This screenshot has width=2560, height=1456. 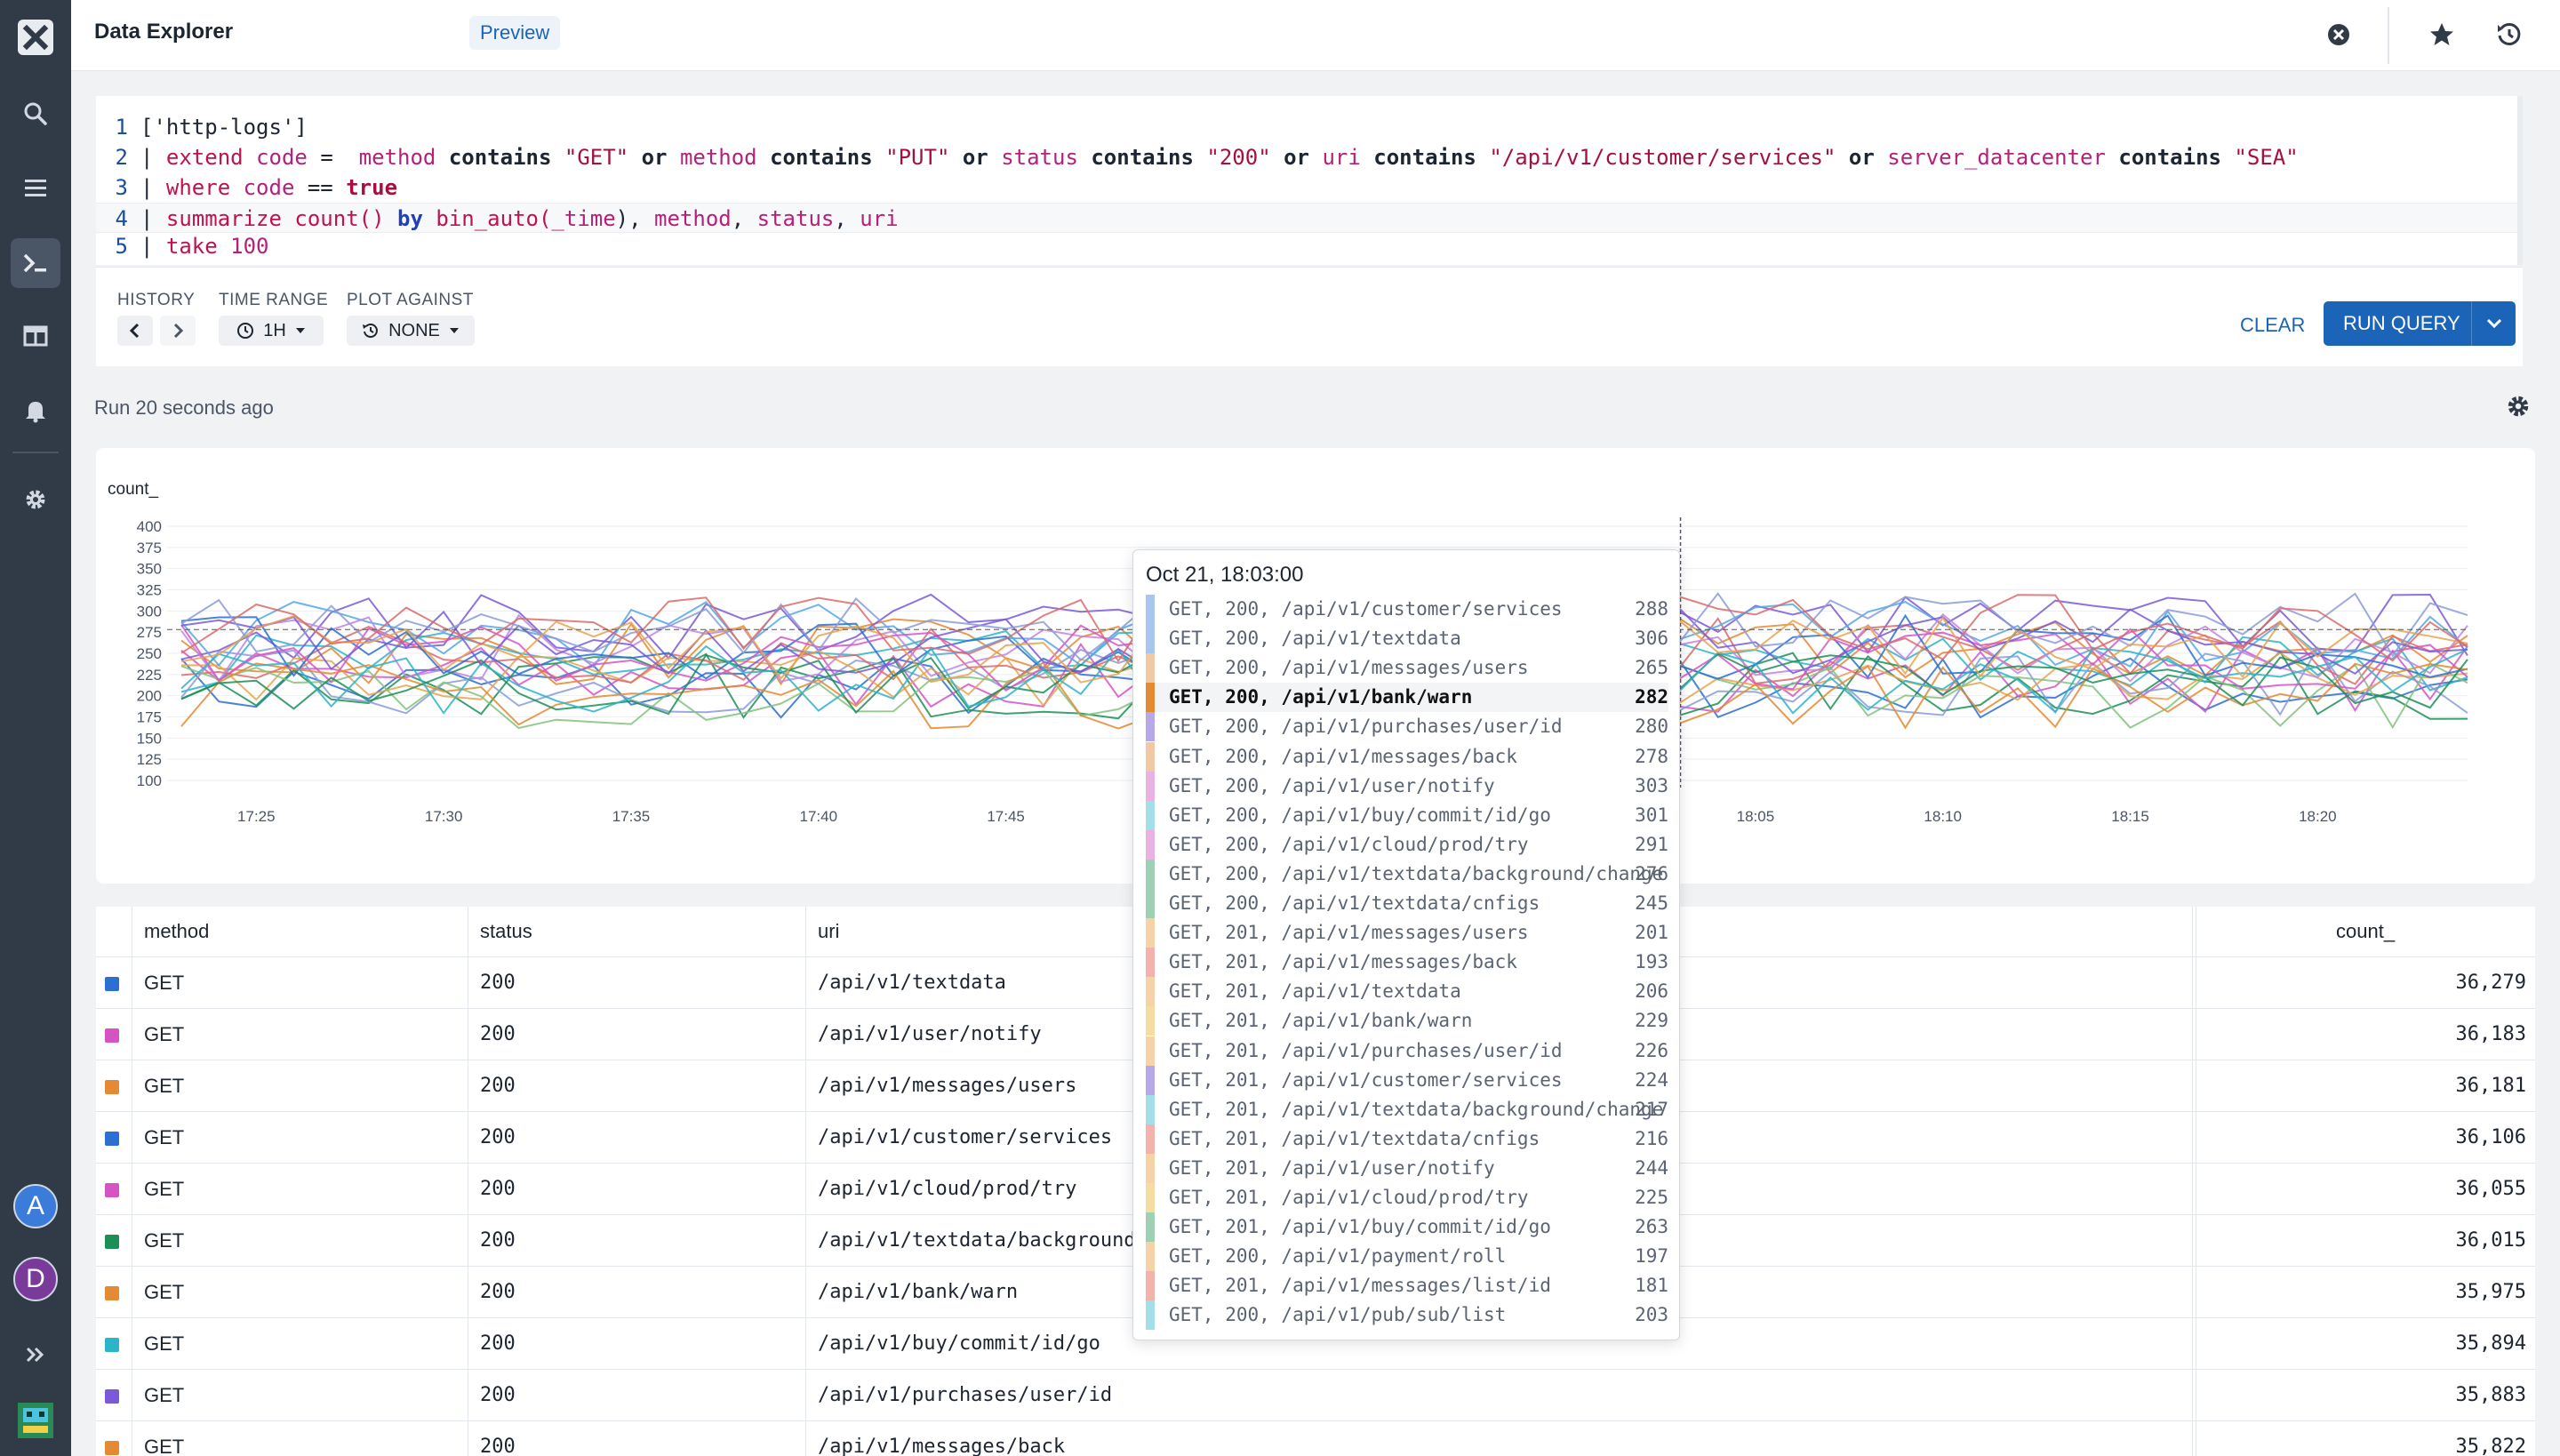 What do you see at coordinates (35, 1206) in the screenshot?
I see `avatar: A` at bounding box center [35, 1206].